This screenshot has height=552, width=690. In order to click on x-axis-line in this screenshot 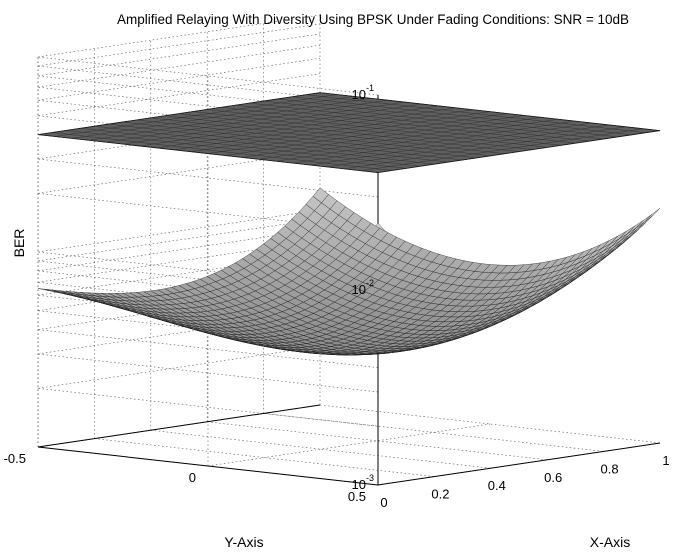, I will do `click(179, 426)`.